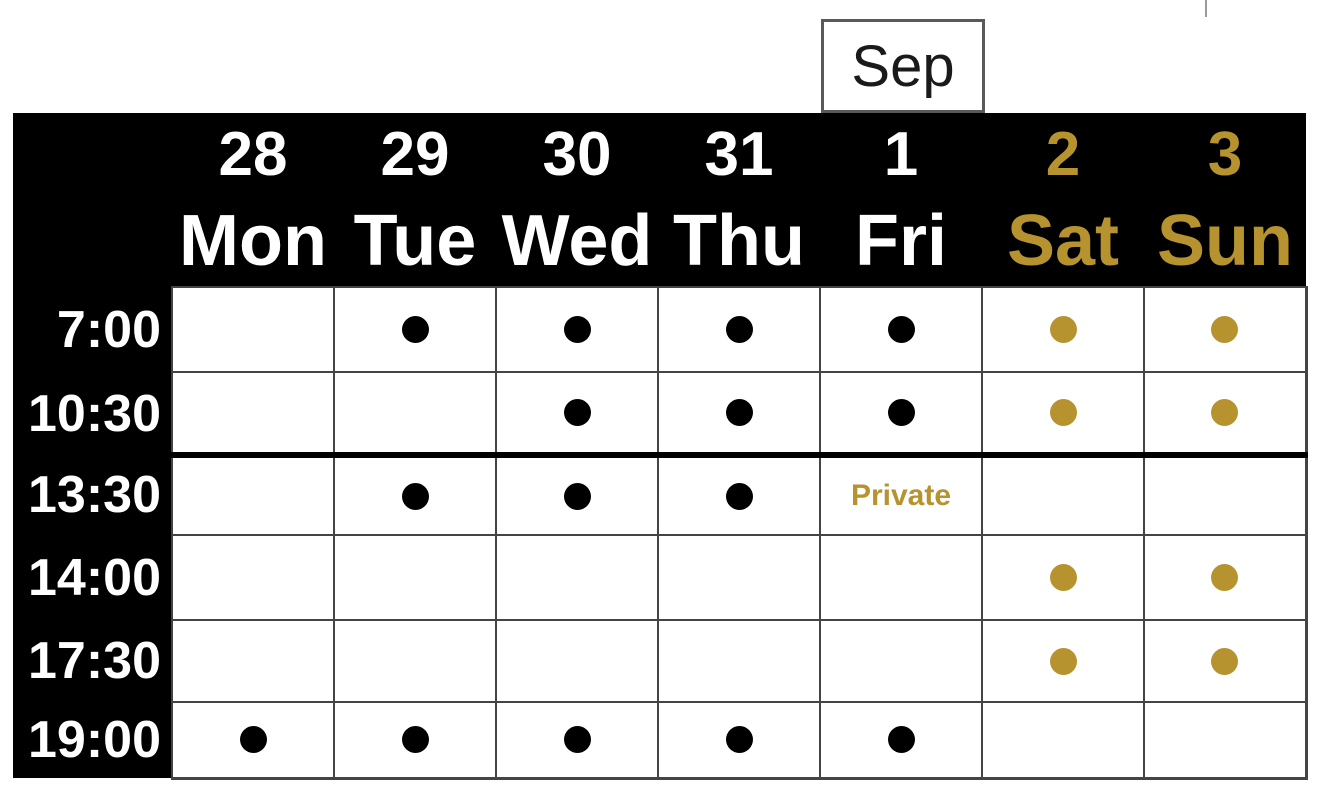 This screenshot has width=1322, height=800. I want to click on time-row-1730: 17:30, so click(660, 661).